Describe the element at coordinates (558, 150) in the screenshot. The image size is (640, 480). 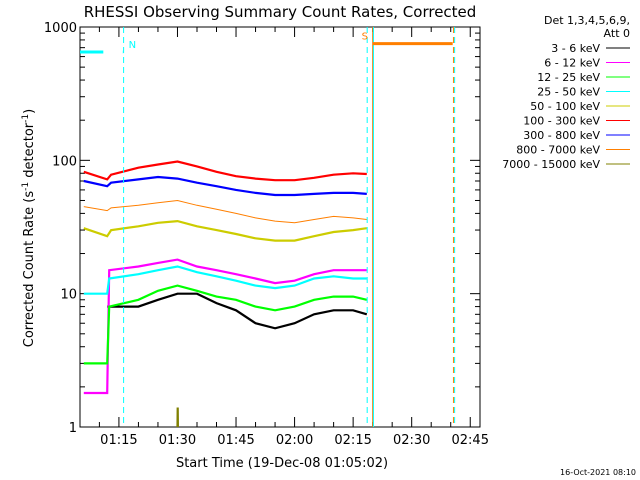
I see `legend-label: 800 - 7000 keV` at that location.